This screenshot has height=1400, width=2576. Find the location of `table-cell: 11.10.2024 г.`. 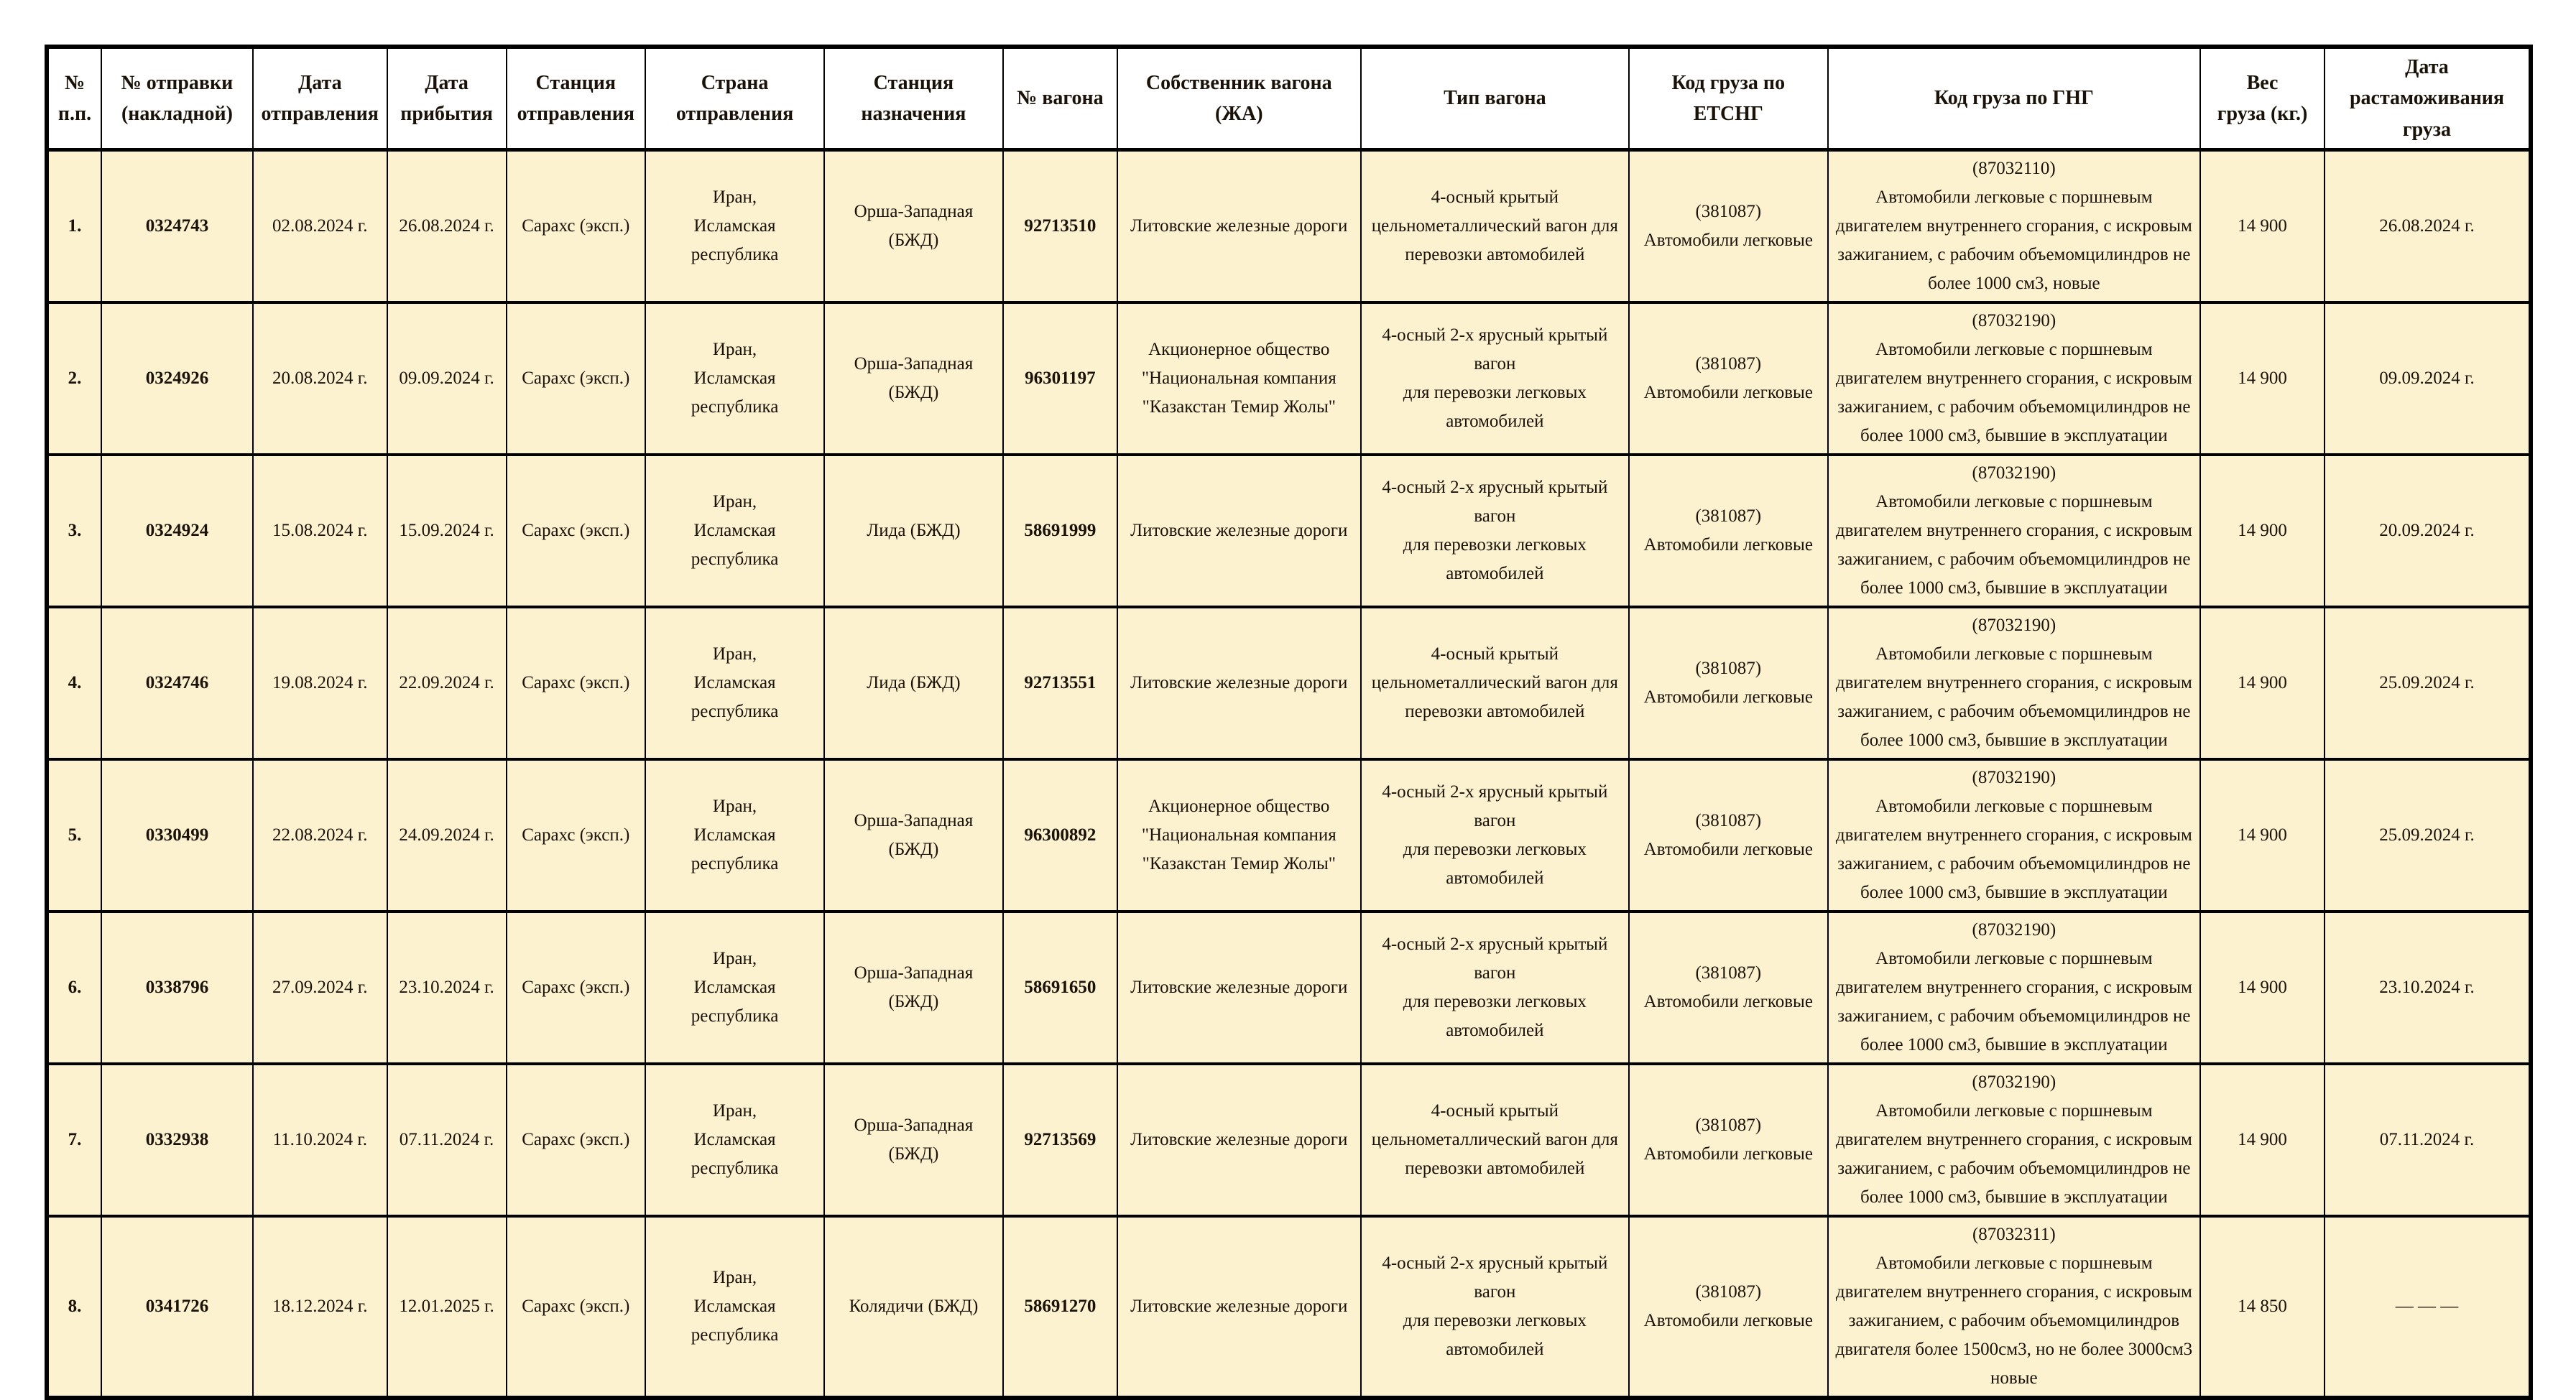

table-cell: 11.10.2024 г. is located at coordinates (319, 1140).